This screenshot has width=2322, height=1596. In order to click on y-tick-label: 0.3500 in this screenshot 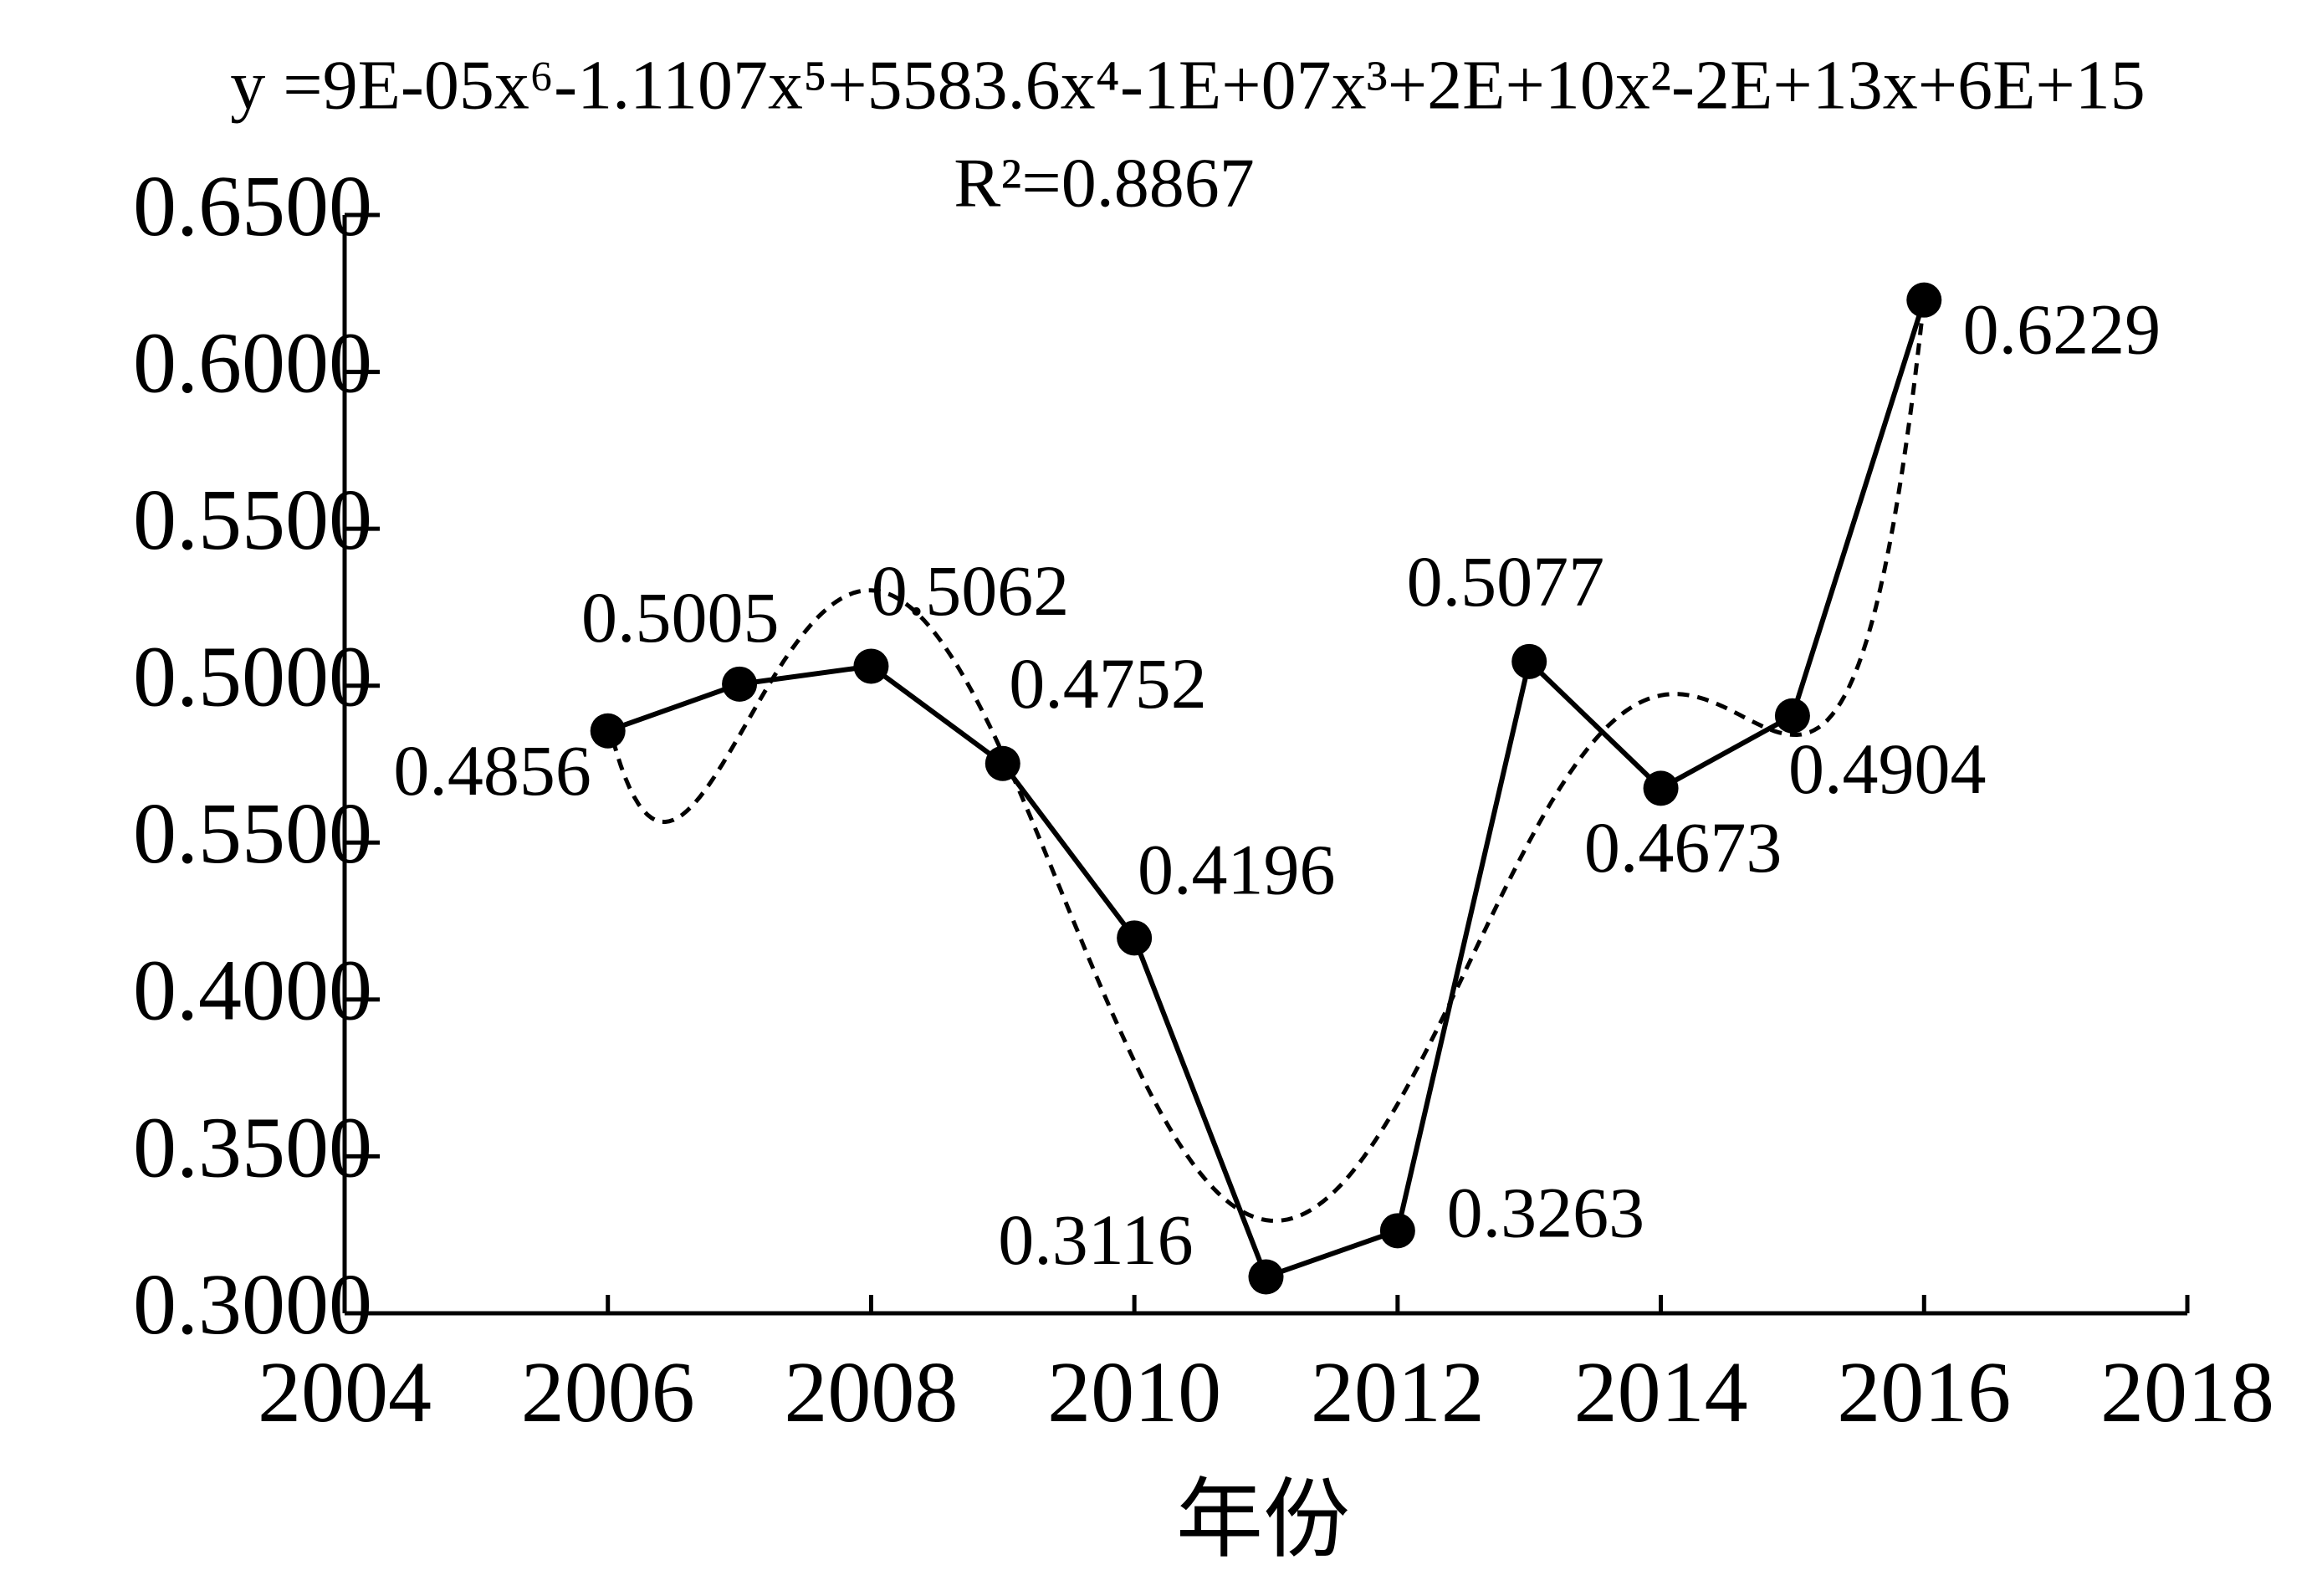, I will do `click(252, 1147)`.